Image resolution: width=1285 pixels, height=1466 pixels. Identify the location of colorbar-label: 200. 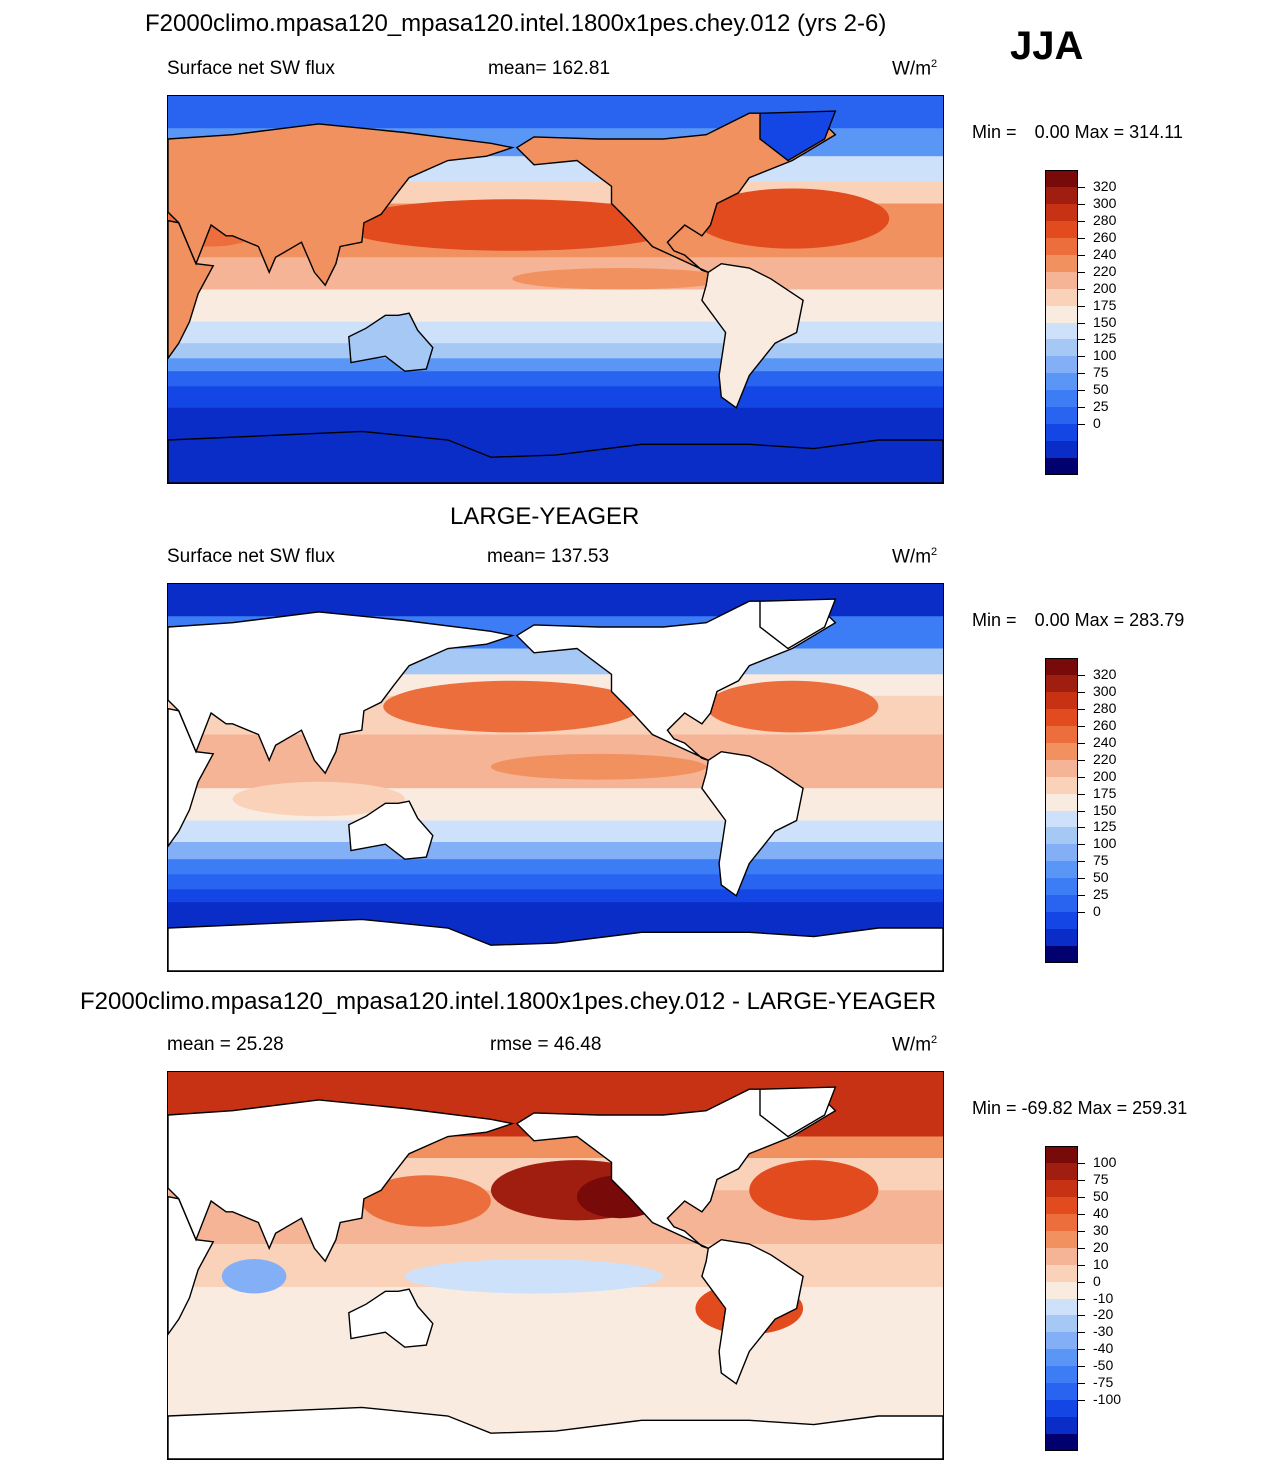
(1105, 775).